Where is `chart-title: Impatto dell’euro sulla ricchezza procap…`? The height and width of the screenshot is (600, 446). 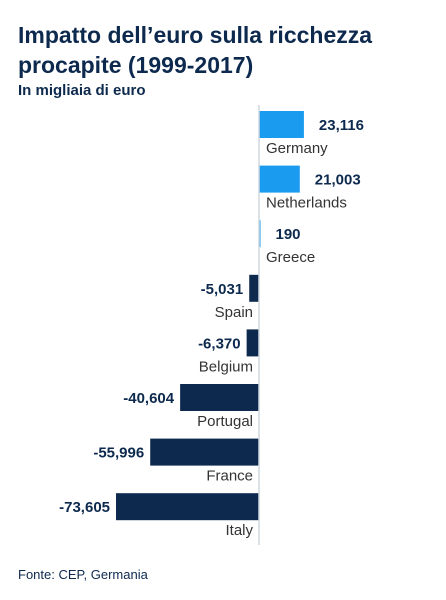
chart-title: Impatto dell’euro sulla ricchezza procap… is located at coordinates (195, 50).